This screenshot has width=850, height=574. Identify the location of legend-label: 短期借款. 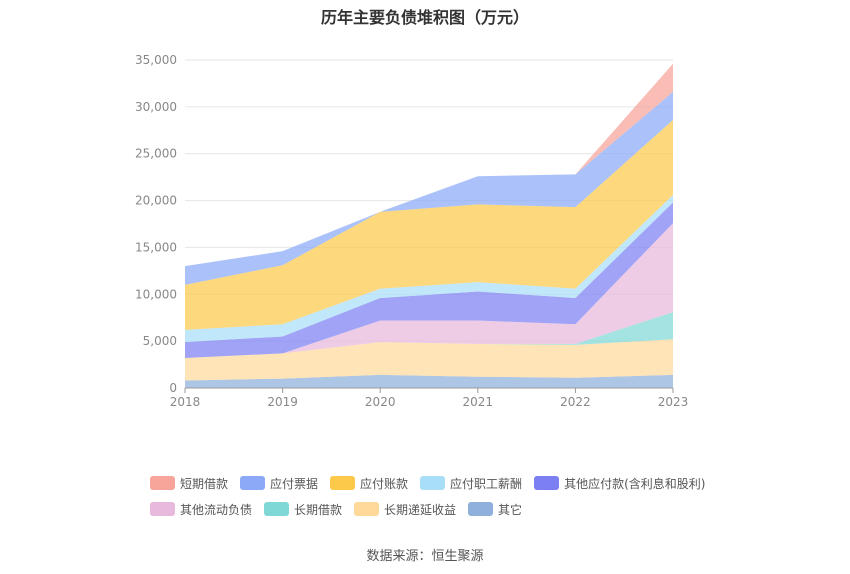
(204, 483).